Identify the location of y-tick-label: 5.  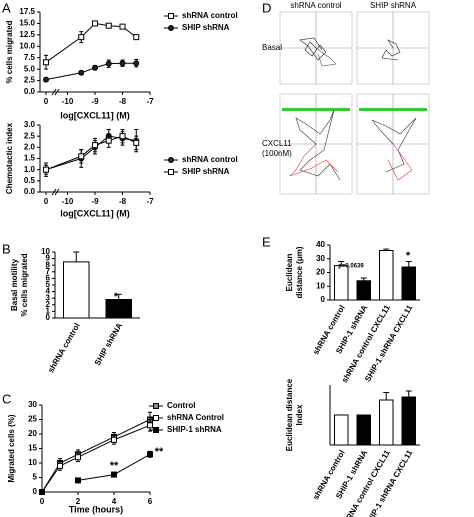
(48, 284).